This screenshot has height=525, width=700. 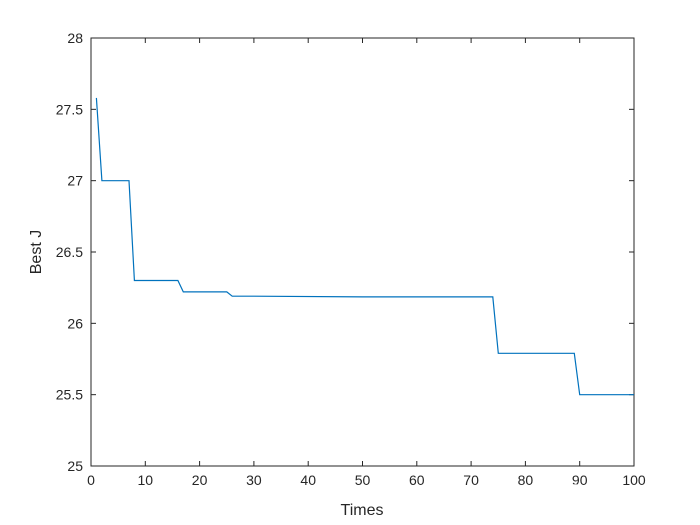 What do you see at coordinates (363, 480) in the screenshot?
I see `x-tick-label: 50` at bounding box center [363, 480].